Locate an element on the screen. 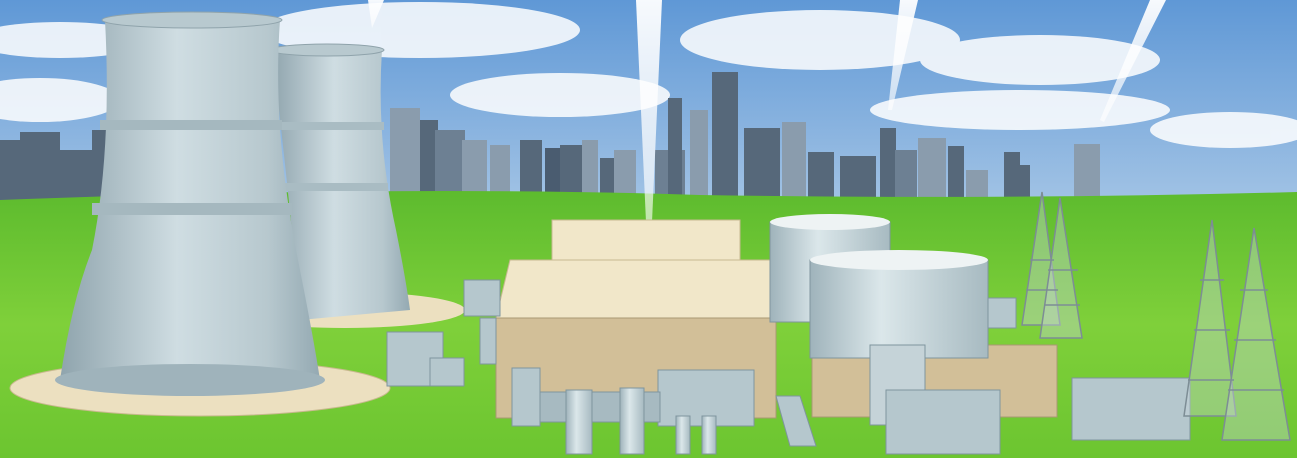 Image resolution: width=1297 pixels, height=458 pixels. storage-tanks is located at coordinates (641, 421).